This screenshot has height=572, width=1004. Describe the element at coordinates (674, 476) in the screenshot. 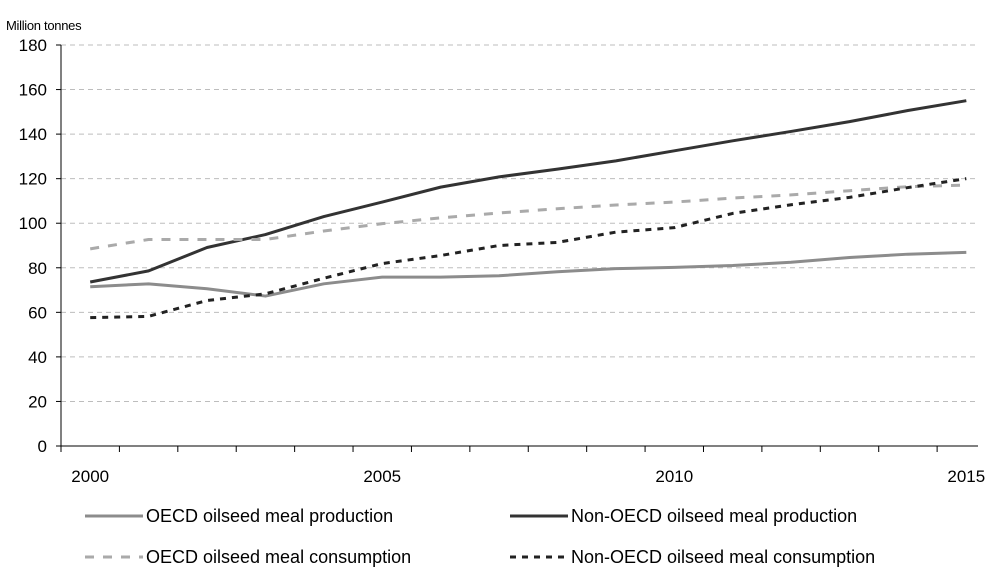

I see `x-tick-label-2010: 2010` at that location.